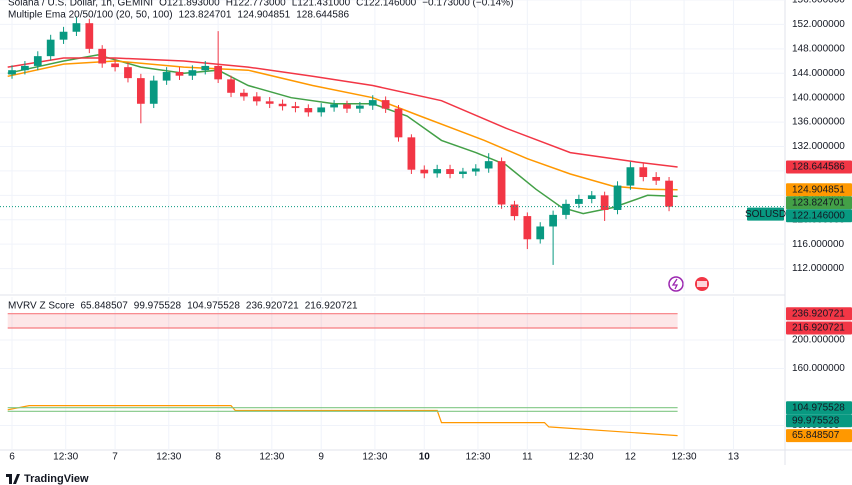 This screenshot has width=852, height=485. Describe the element at coordinates (321, 457) in the screenshot. I see `x-tick-label: 9` at that location.